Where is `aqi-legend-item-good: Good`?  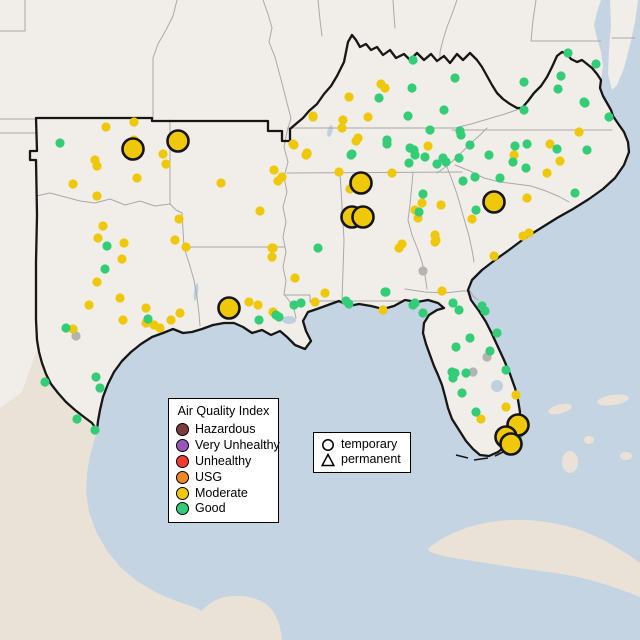 aqi-legend-item-good: Good is located at coordinates (223, 509).